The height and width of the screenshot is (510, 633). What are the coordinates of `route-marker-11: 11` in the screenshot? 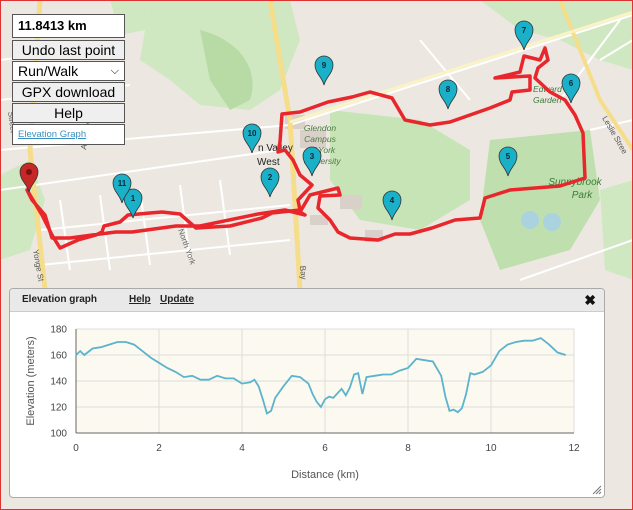 It's located at (122, 188).